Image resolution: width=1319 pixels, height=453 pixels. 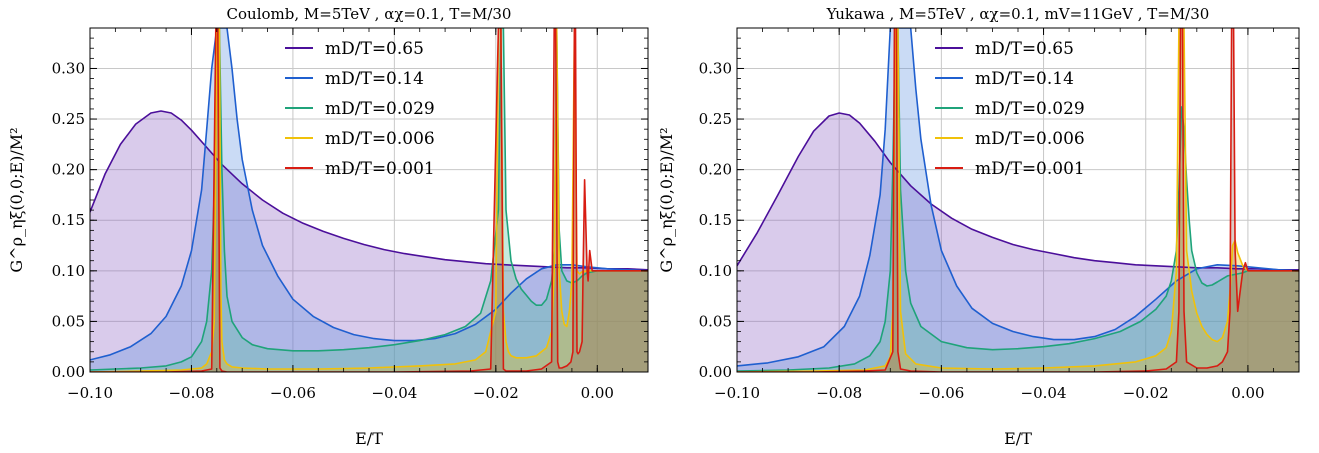 What do you see at coordinates (369, 14) in the screenshot?
I see `chart-title: Coulomb, M=5TeV , αχ=0.1, T=M/30` at bounding box center [369, 14].